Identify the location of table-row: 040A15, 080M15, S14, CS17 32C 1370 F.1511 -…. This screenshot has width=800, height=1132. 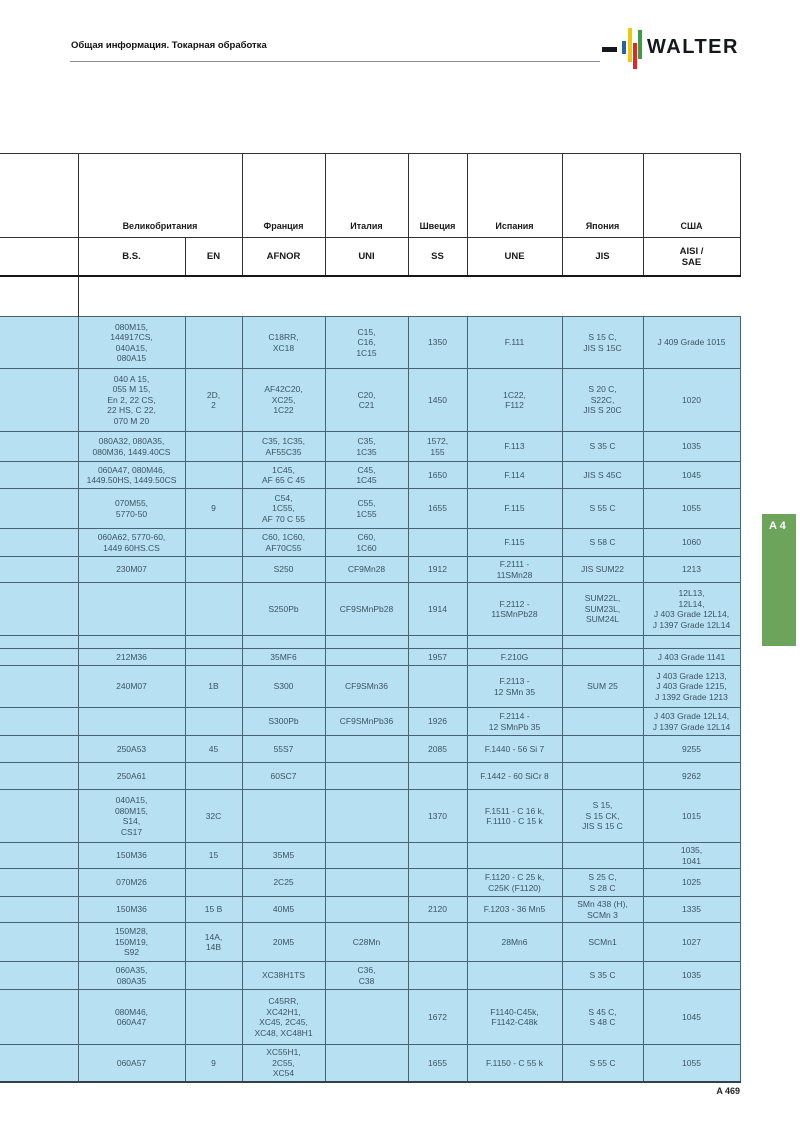
(370, 816).